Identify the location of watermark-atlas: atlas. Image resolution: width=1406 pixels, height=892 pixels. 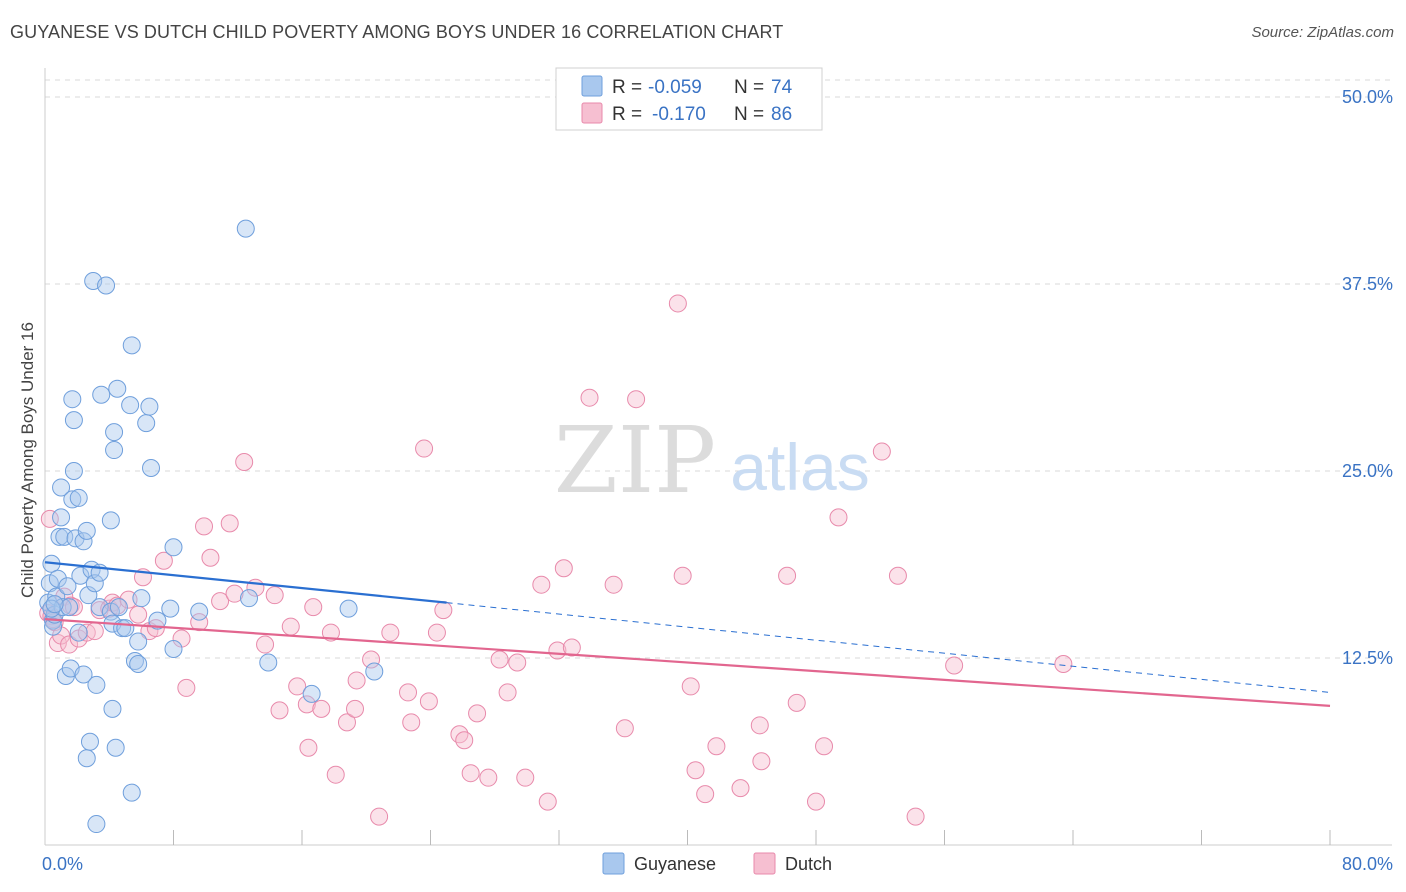
(799, 467).